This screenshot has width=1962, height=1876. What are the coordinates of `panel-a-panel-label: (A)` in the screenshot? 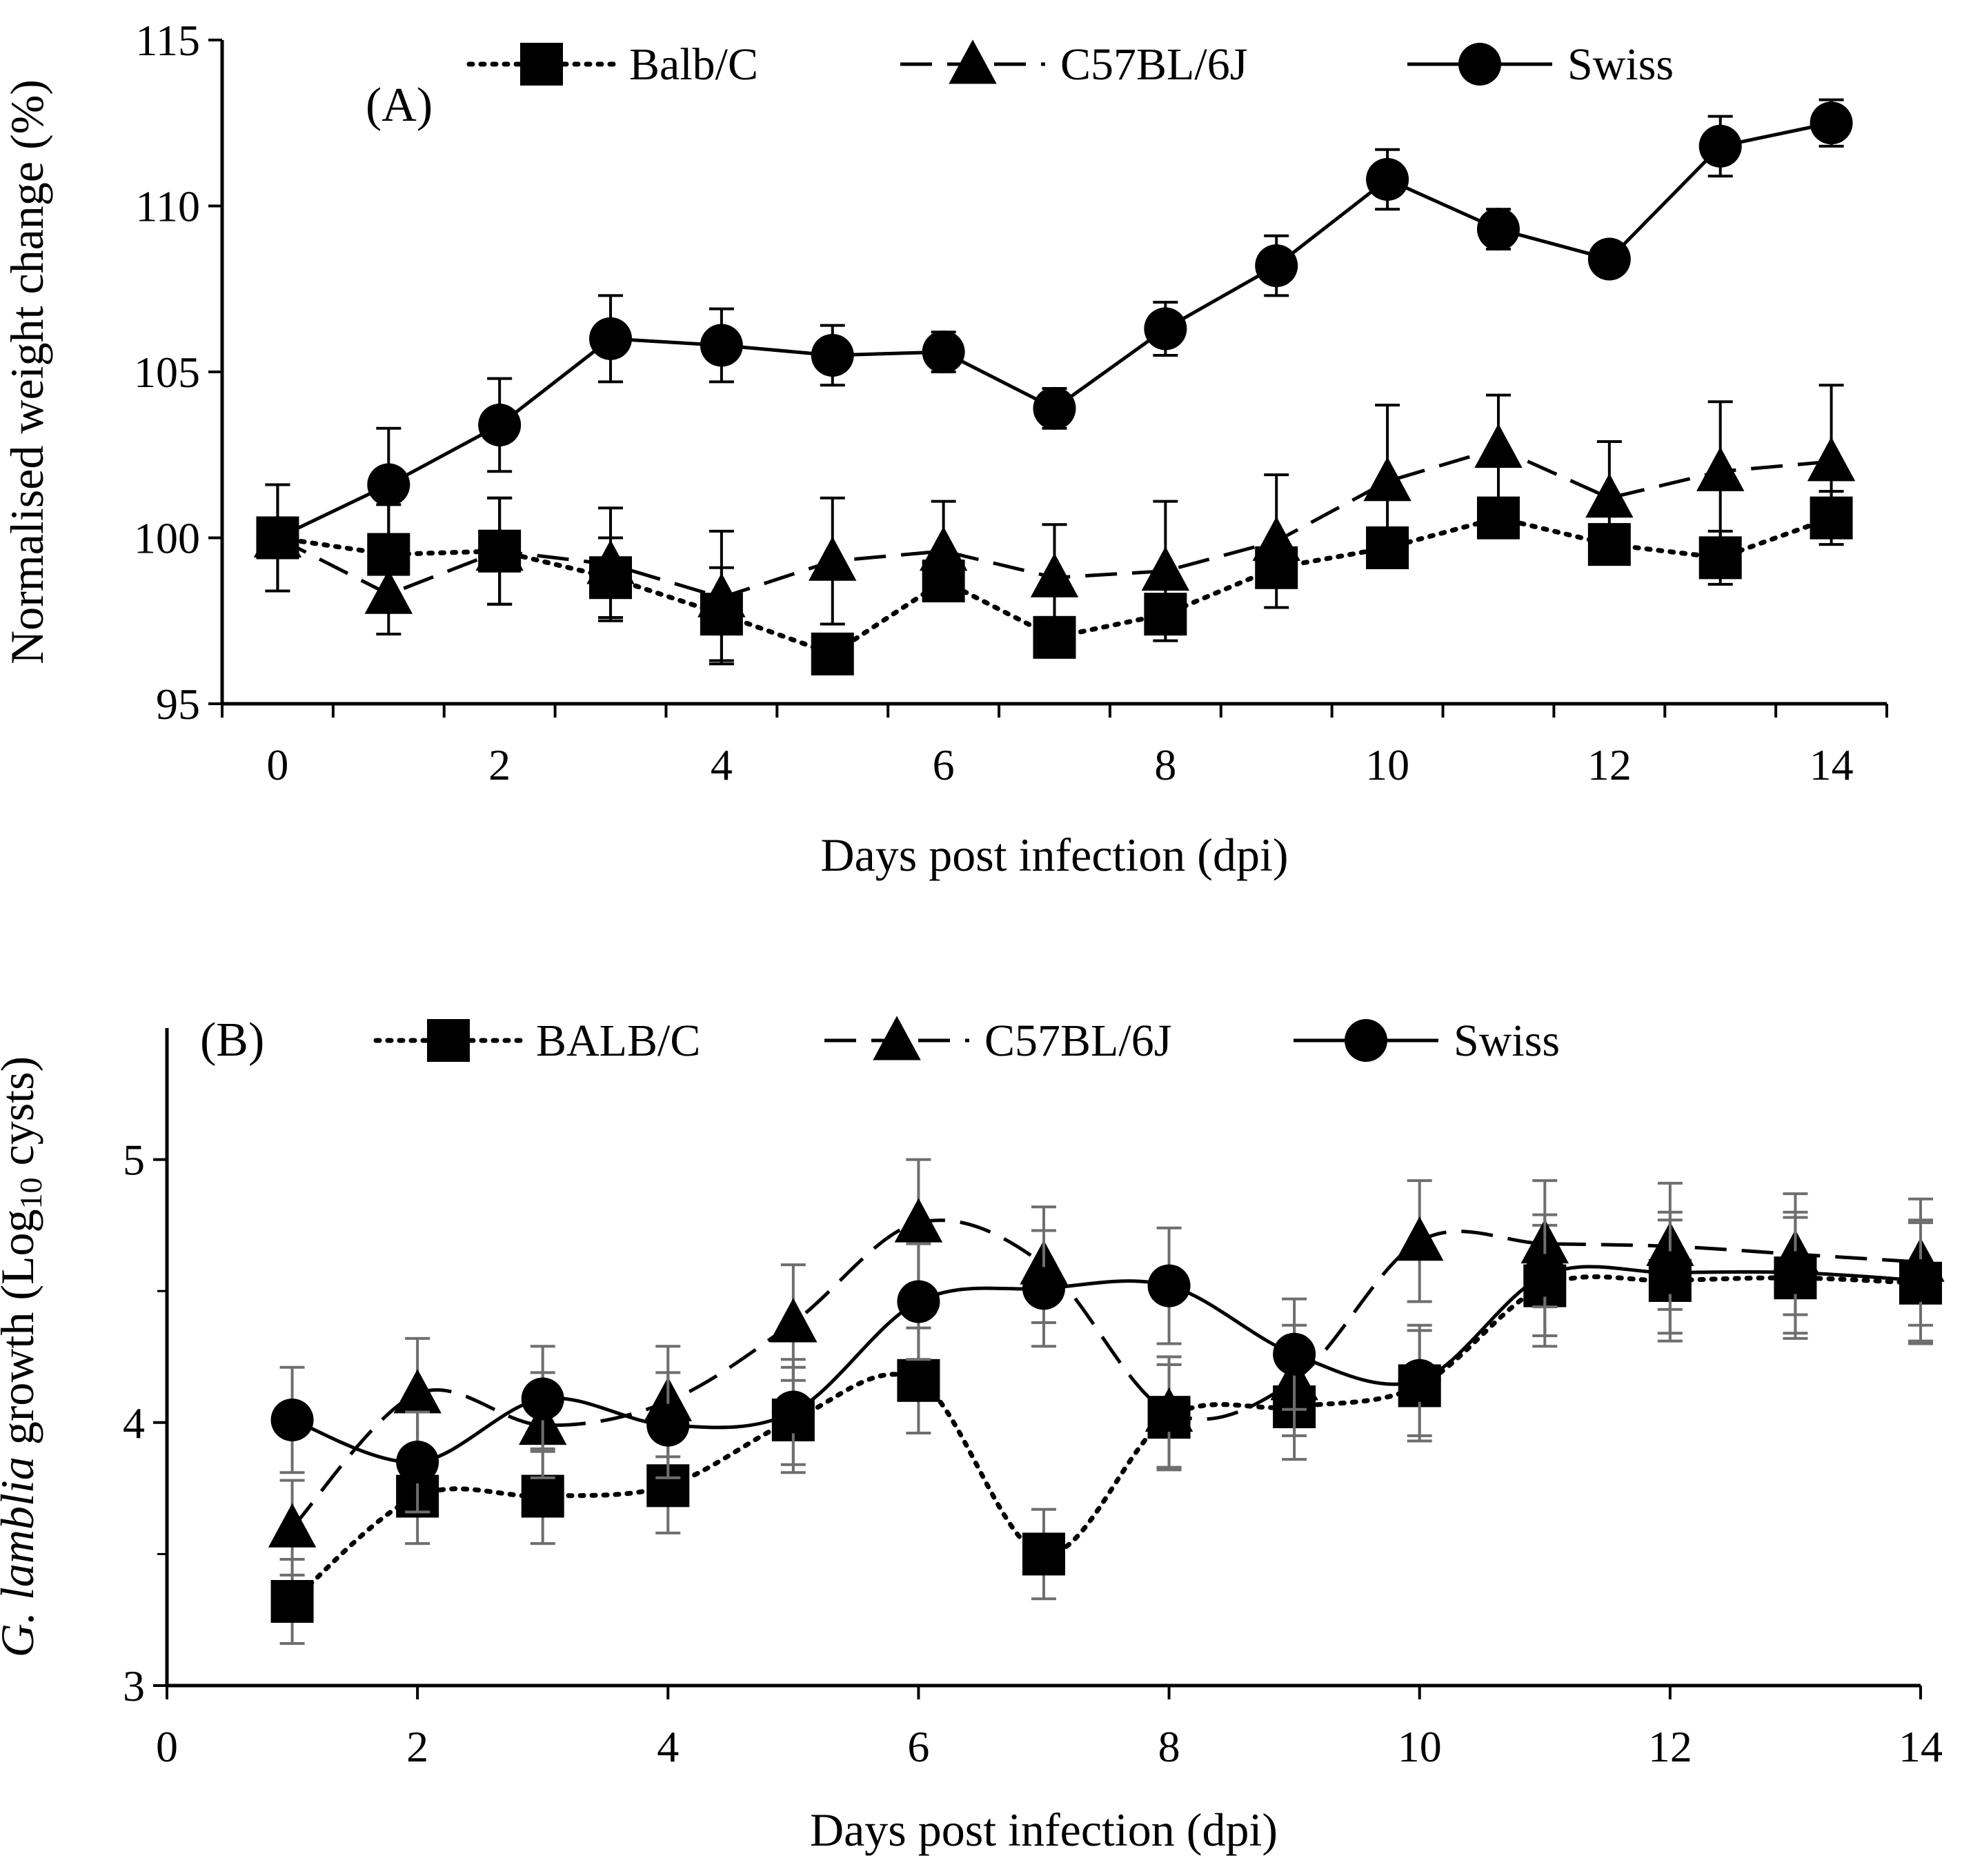 It's located at (399, 106).